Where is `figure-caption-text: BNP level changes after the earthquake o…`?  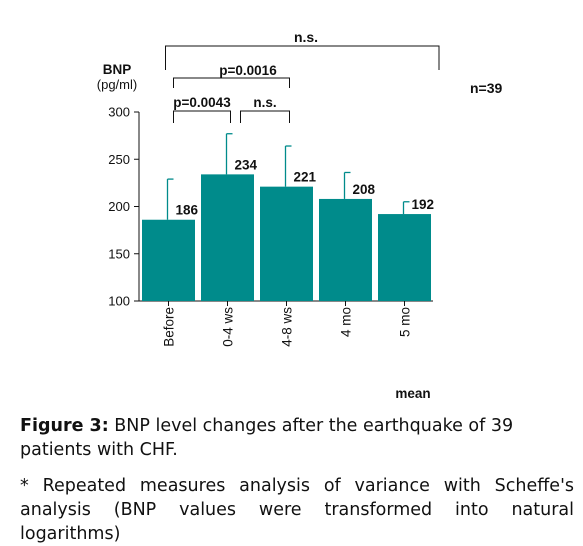 figure-caption-text: BNP level changes after the earthquake o… is located at coordinates (267, 438).